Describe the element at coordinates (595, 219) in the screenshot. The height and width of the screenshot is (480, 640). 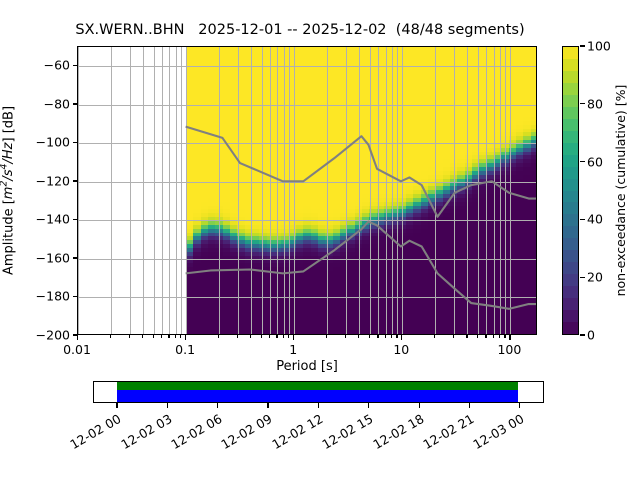
I see `colorbar-tick-label: 40` at that location.